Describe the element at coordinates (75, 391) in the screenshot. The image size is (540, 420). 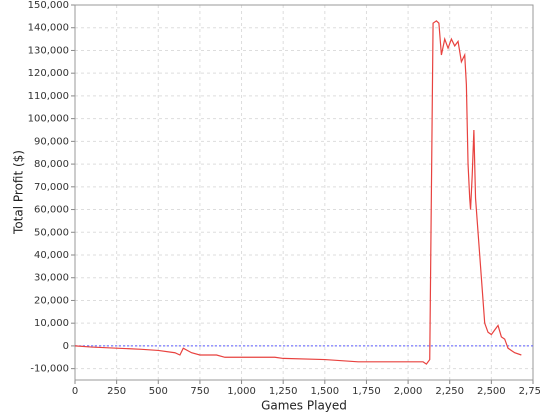
I see `x-tick-label: 0` at that location.